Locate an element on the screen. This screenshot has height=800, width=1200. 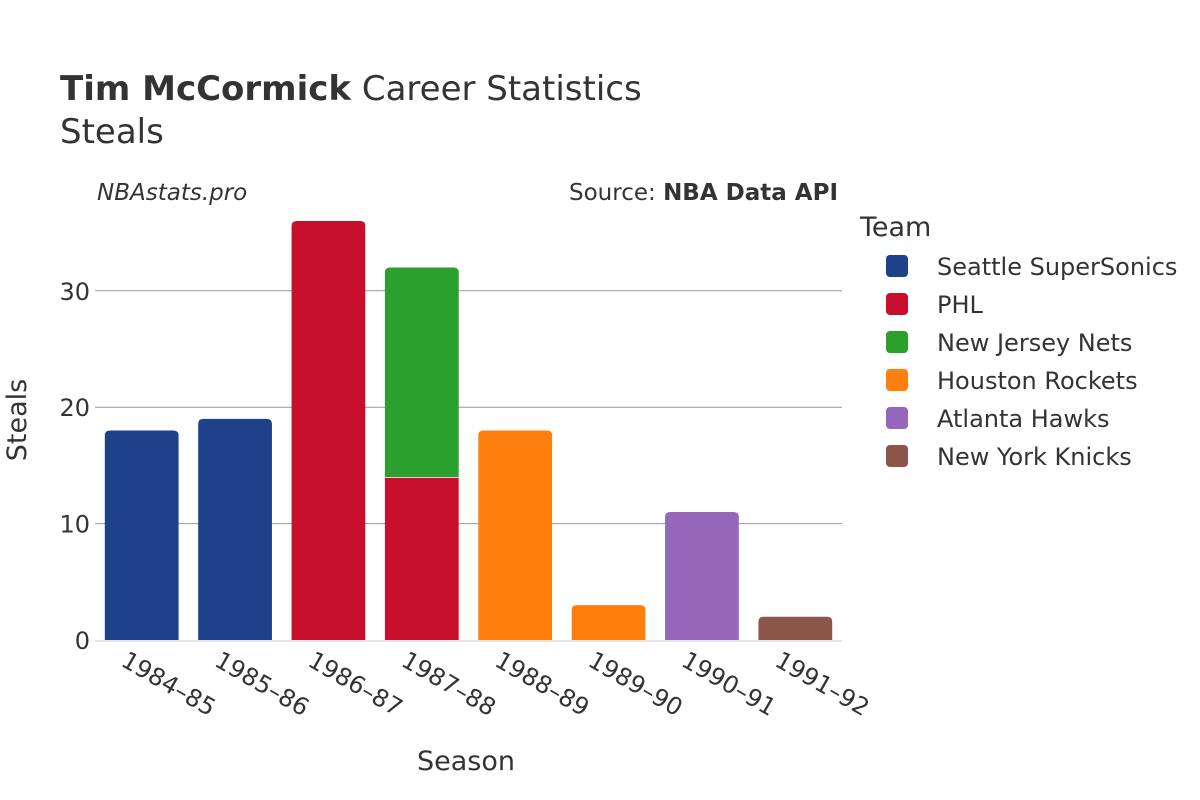
x-tick-label: 1987–88 is located at coordinates (449, 684).